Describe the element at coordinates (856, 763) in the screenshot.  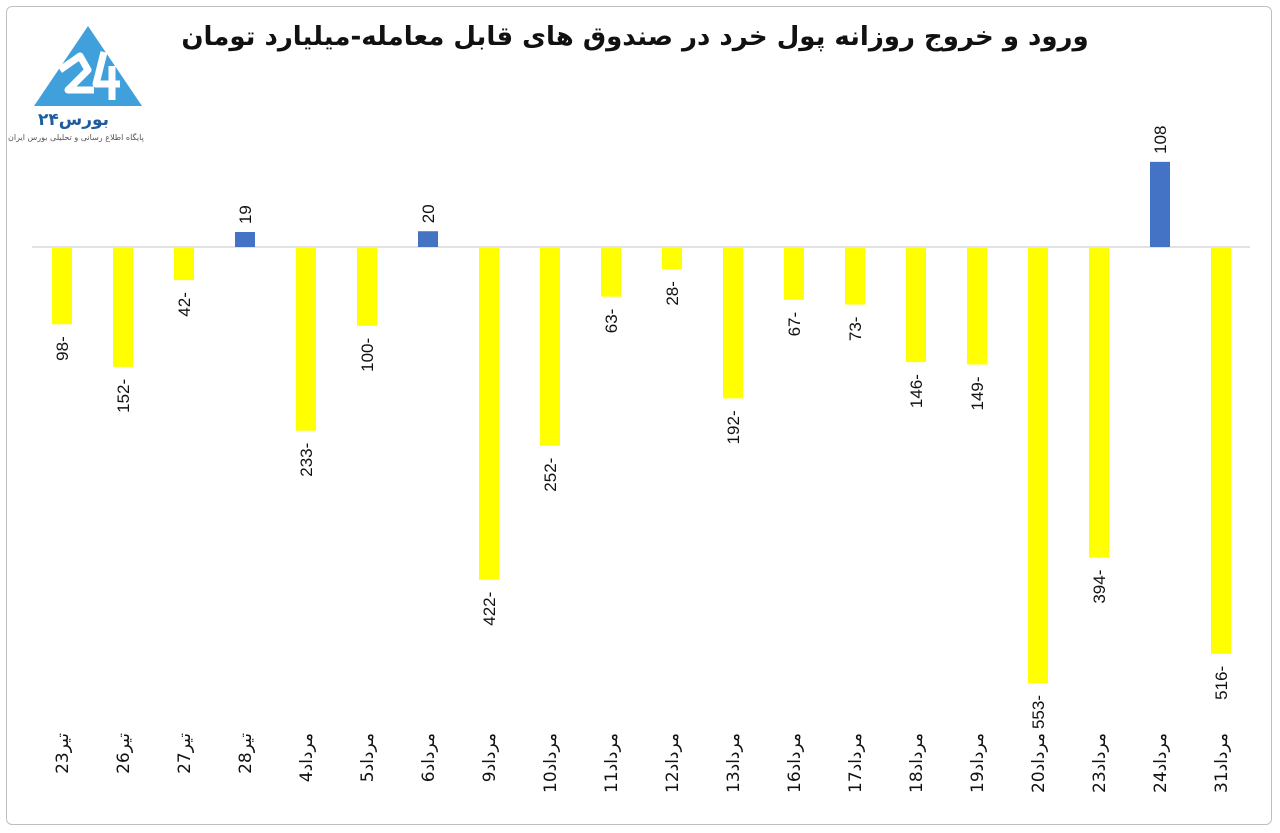
I see `category-tick-label: 17مرداد` at that location.